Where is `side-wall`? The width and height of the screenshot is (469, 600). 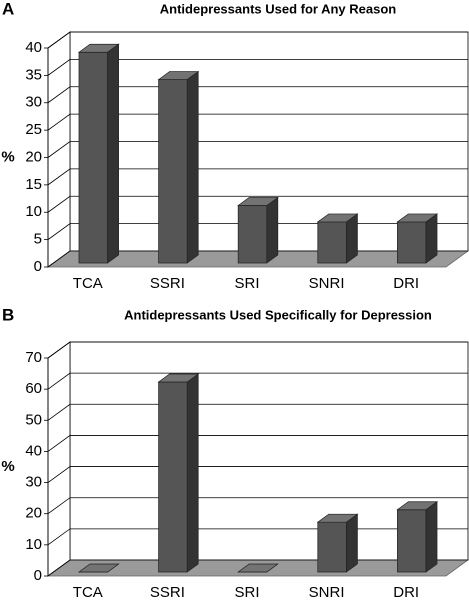 side-wall is located at coordinates (59, 459).